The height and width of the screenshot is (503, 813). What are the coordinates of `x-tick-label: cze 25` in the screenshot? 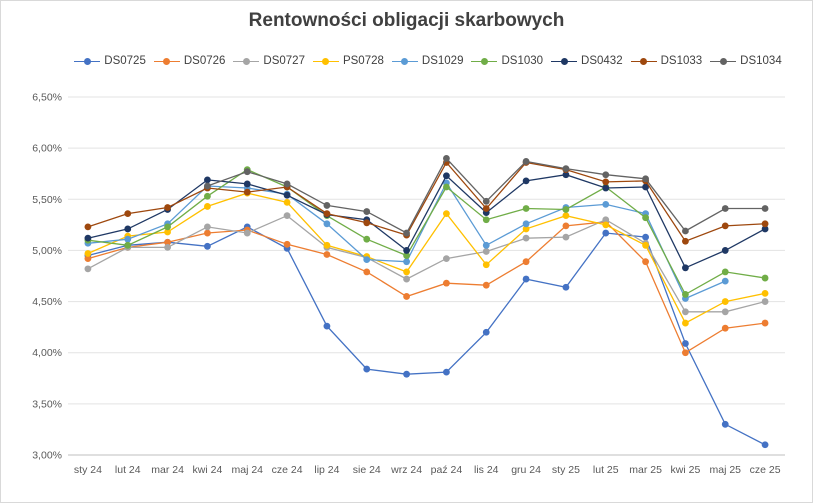 It's located at (765, 470).